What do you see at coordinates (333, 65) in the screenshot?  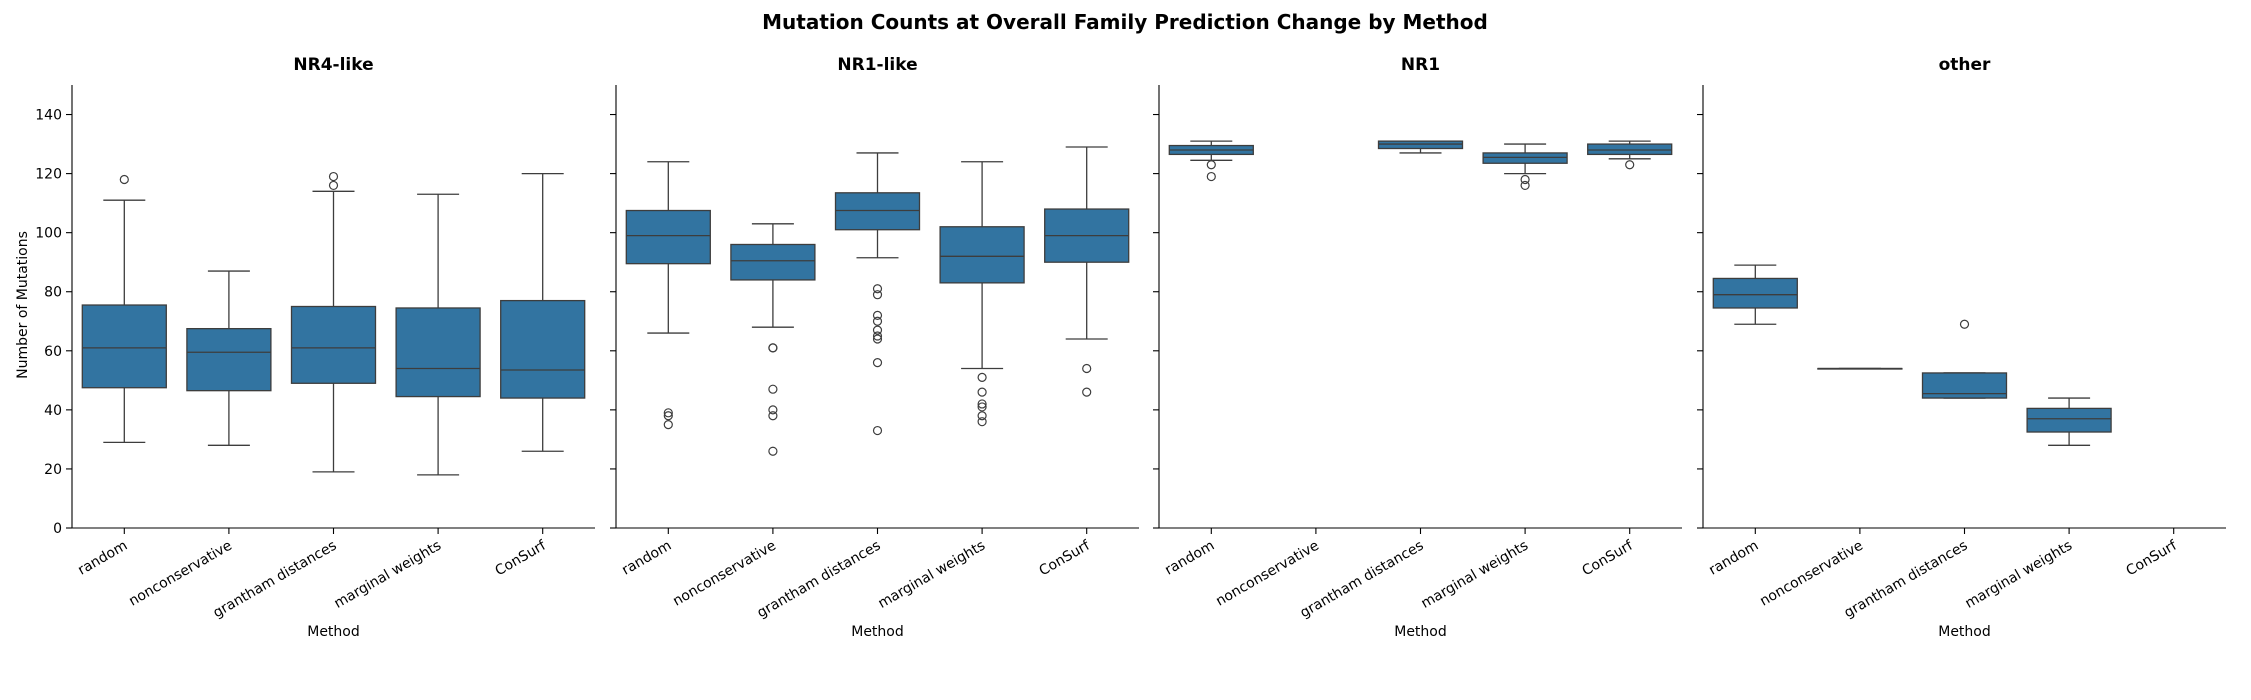 I see `panel-title: NR4-like` at bounding box center [333, 65].